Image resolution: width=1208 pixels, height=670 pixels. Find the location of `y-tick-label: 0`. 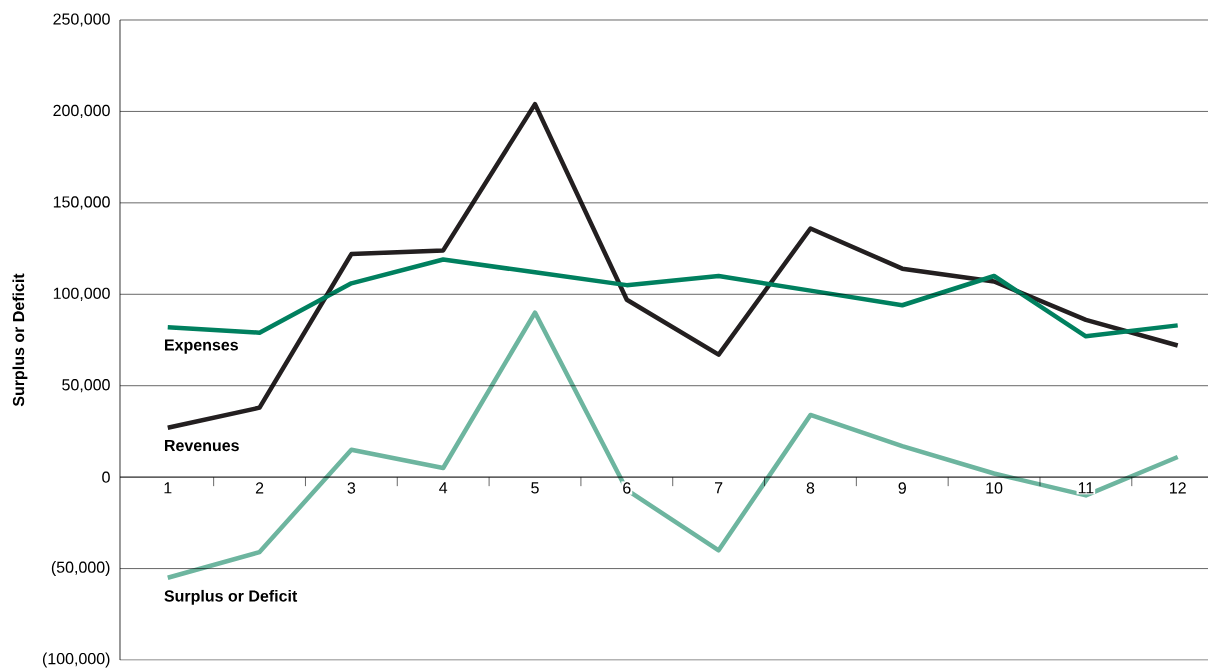

y-tick-label: 0 is located at coordinates (106, 477).